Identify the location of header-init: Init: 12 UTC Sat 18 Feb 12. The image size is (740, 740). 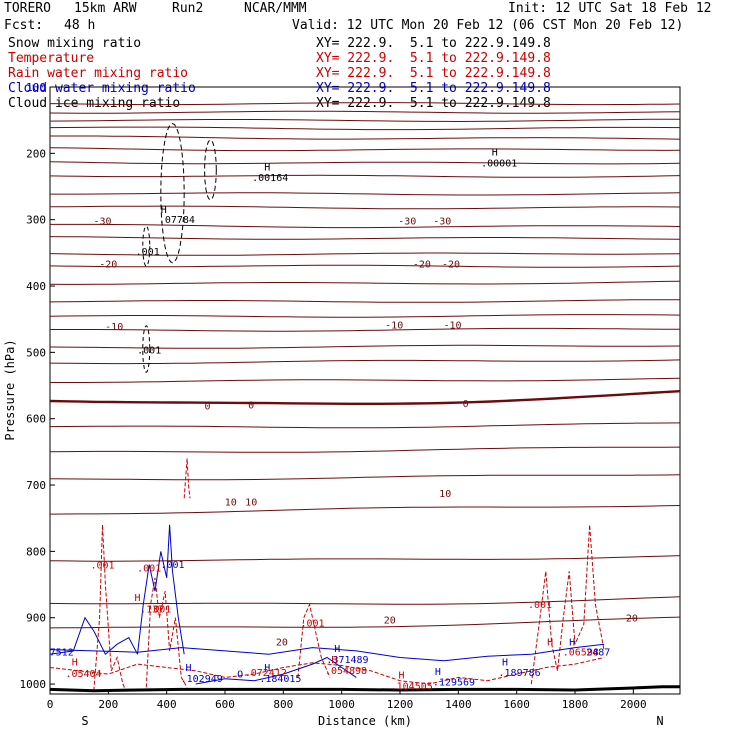
(610, 8).